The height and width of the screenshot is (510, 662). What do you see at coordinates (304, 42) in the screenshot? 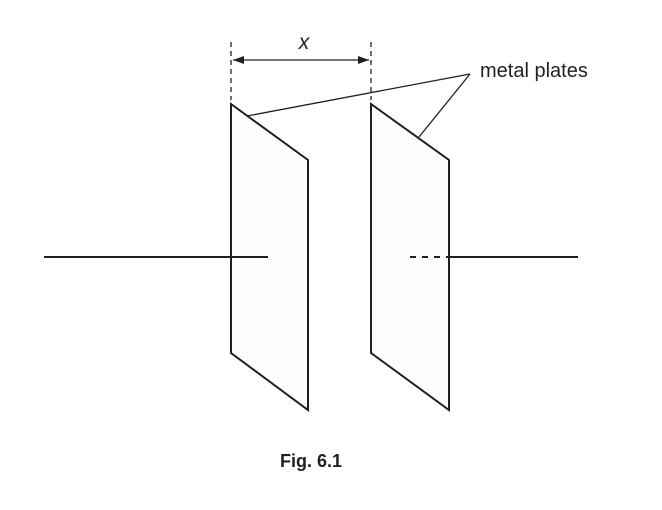
I see `separation-label: x` at bounding box center [304, 42].